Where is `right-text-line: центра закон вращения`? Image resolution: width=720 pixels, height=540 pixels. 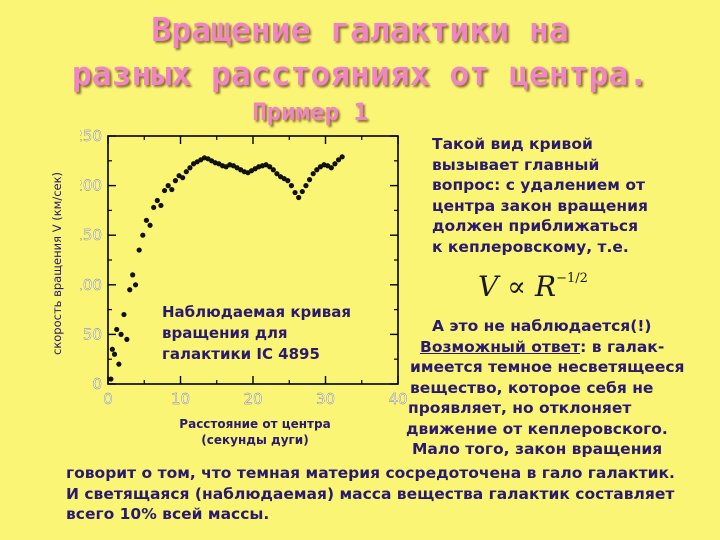
right-text-line: центра закон вращения is located at coordinates (540, 205).